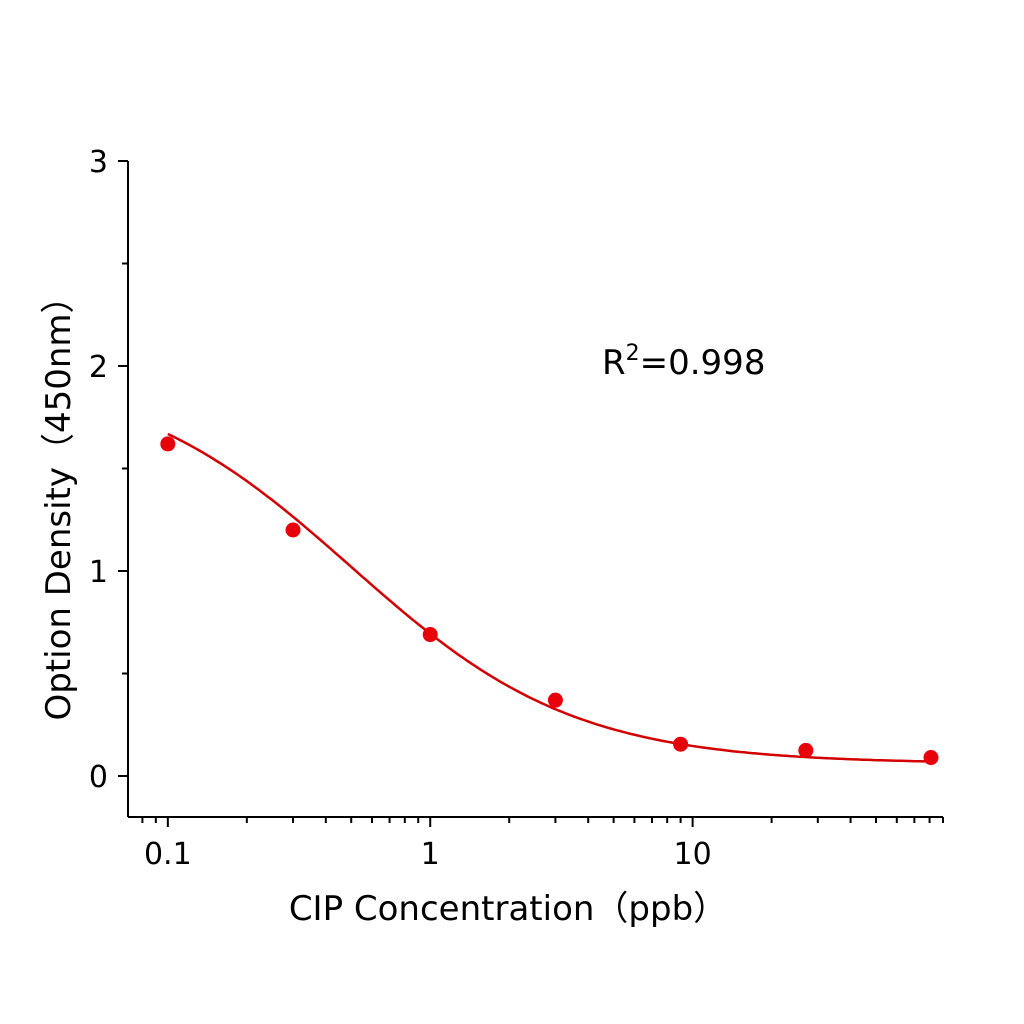 This screenshot has width=1024, height=1024. I want to click on y-tick-label: 1, so click(98, 572).